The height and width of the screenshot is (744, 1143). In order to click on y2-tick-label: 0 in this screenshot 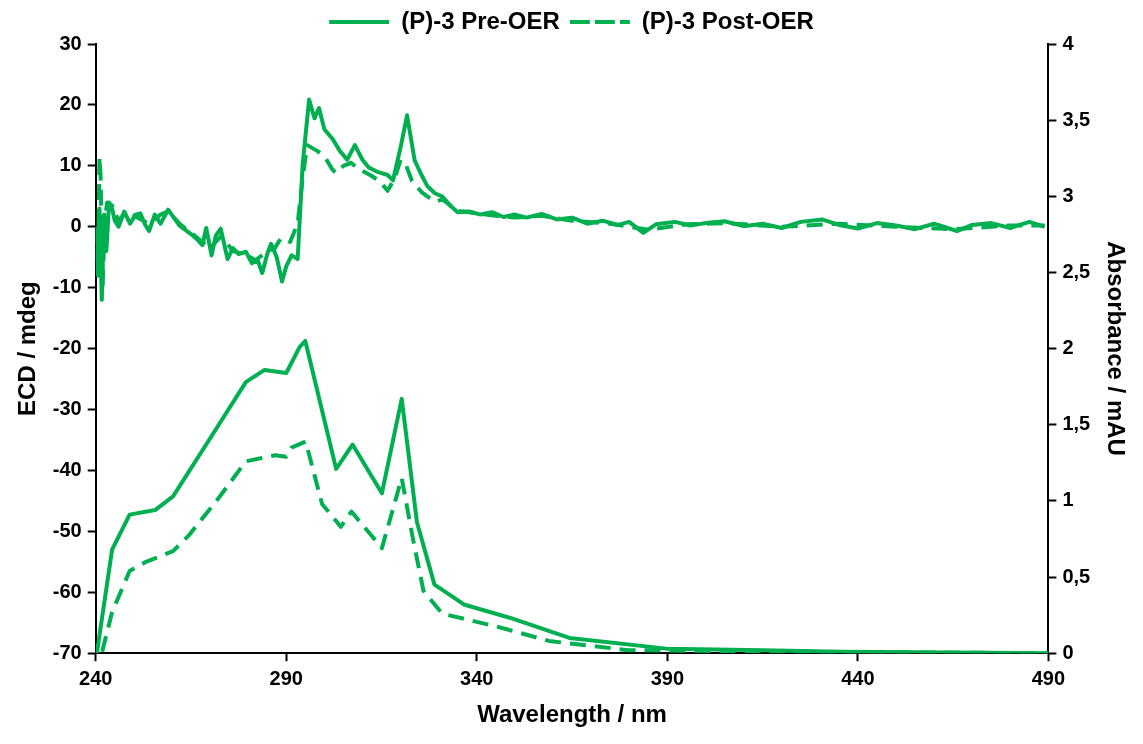, I will do `click(1068, 651)`.